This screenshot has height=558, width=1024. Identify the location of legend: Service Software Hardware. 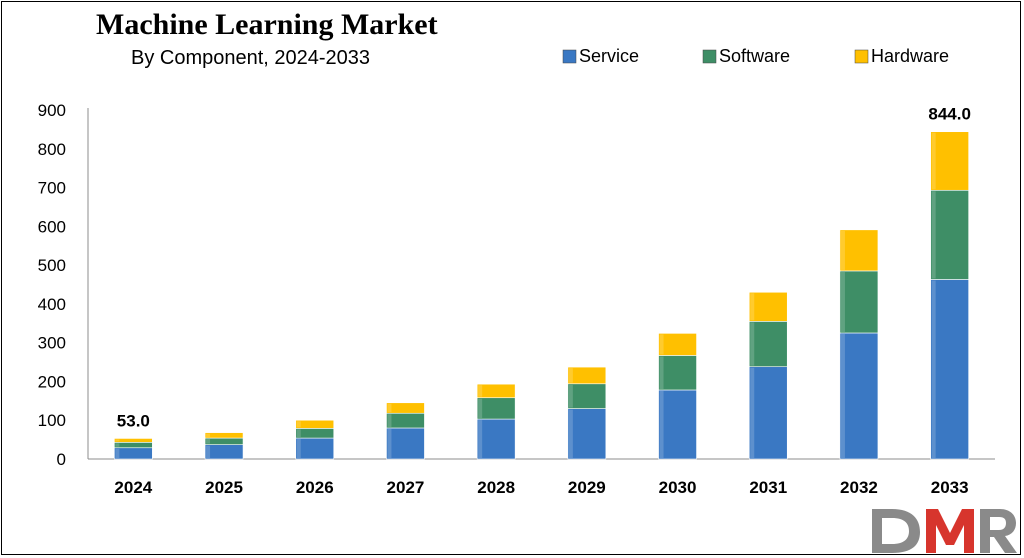
(755, 56).